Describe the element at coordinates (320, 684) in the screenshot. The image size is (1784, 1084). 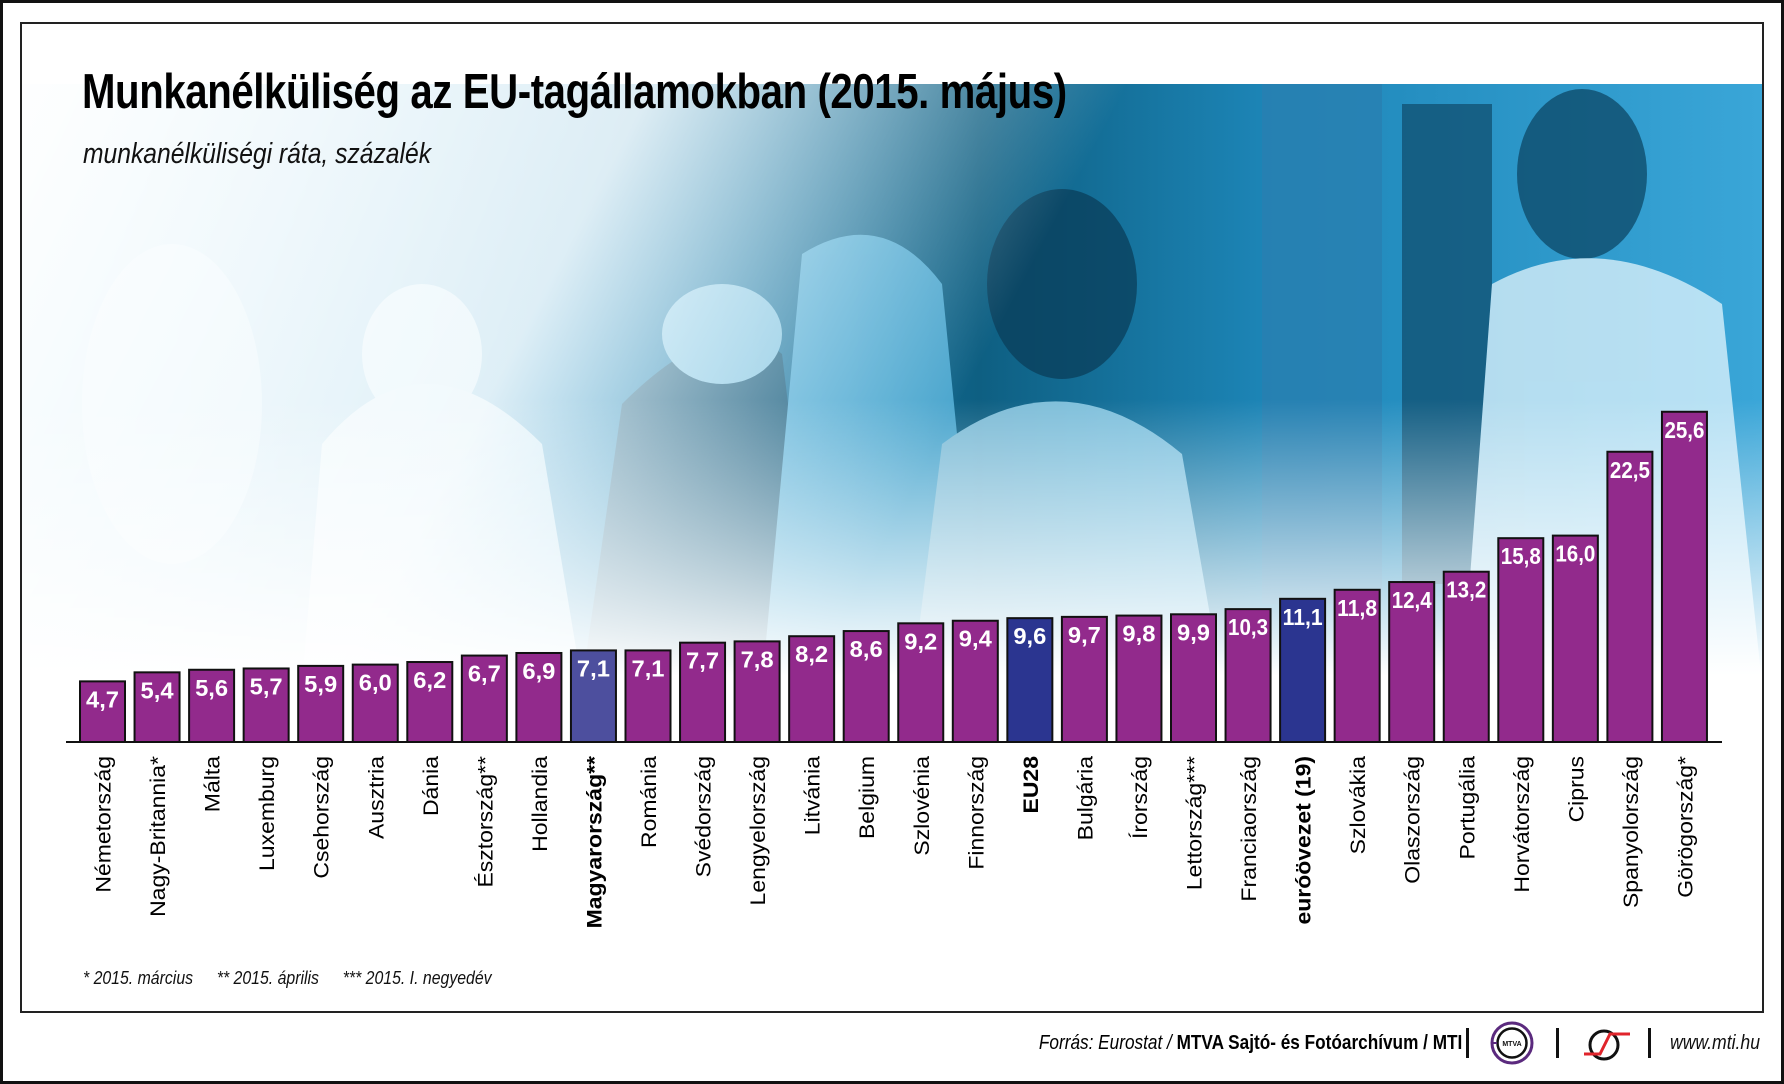
I see `value-label: 5,9` at that location.